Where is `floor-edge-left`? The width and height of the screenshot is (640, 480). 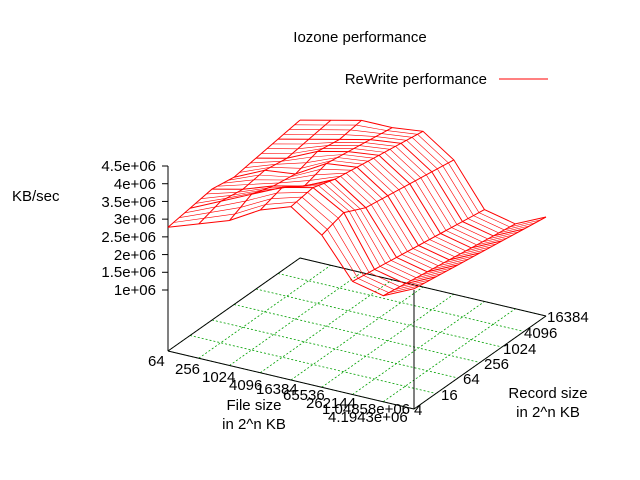 floor-edge-left is located at coordinates (234, 304).